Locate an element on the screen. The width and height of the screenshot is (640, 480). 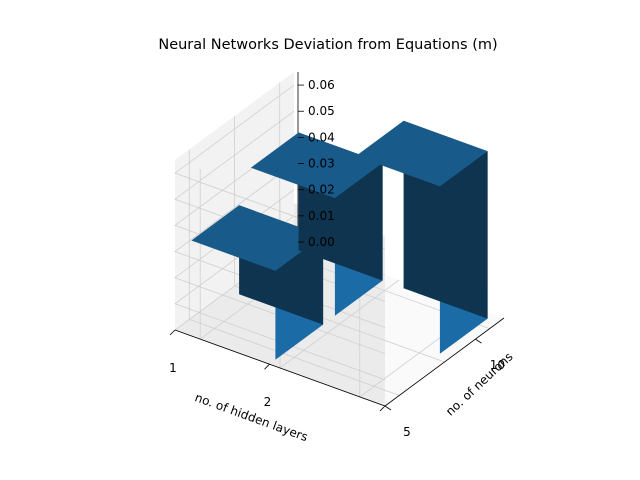
z-tick-label: 0.03 is located at coordinates (321, 164).